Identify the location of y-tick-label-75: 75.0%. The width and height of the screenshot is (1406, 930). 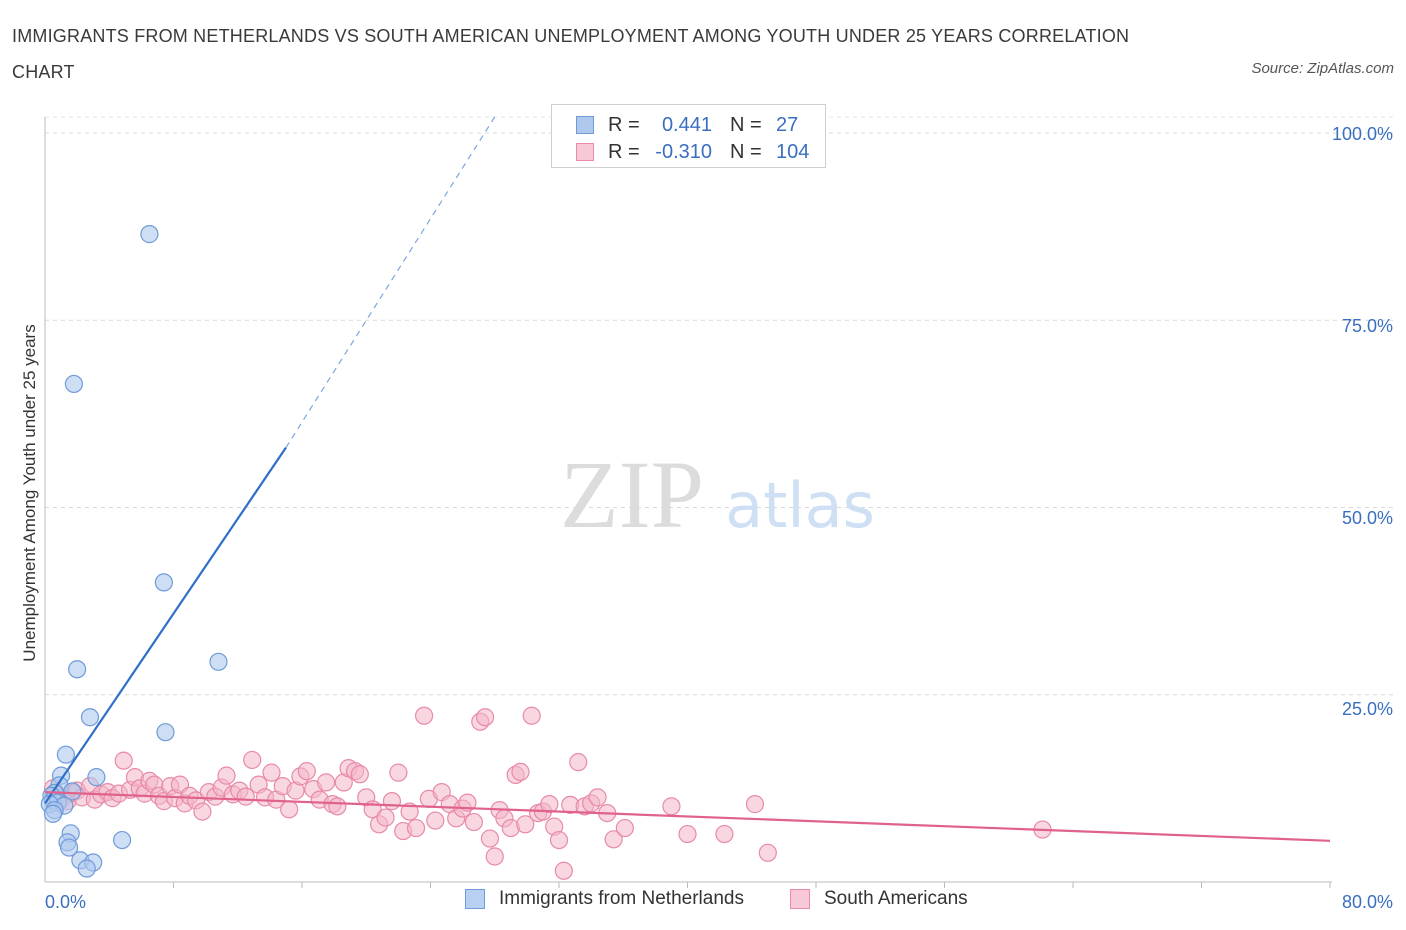
(1367, 326).